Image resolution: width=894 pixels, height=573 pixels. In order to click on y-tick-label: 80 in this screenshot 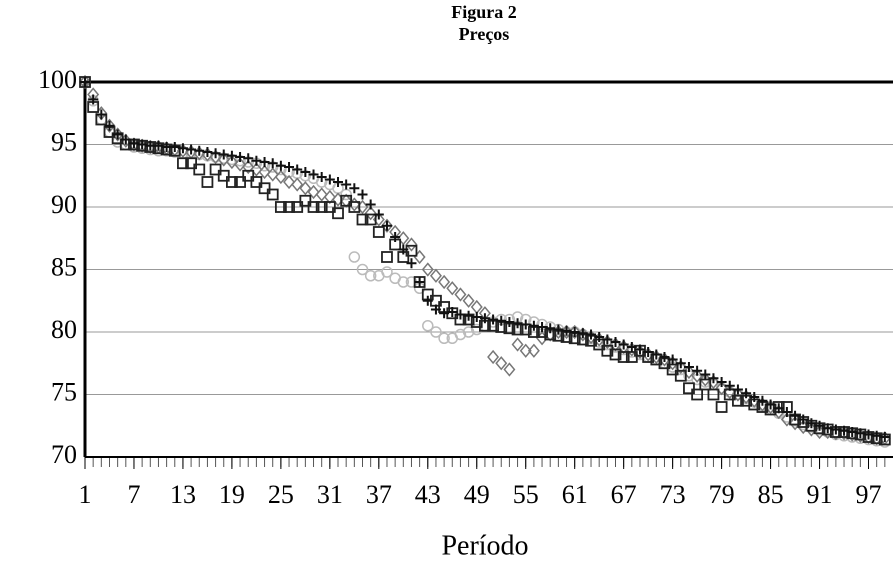, I will do `click(64, 329)`.